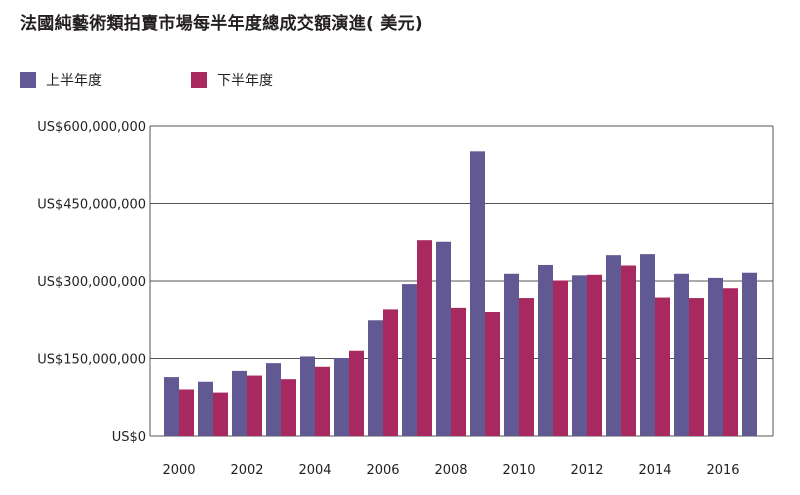 Image resolution: width=800 pixels, height=495 pixels. What do you see at coordinates (91, 205) in the screenshot?
I see `y-tick-label: US$450,000,000` at bounding box center [91, 205].